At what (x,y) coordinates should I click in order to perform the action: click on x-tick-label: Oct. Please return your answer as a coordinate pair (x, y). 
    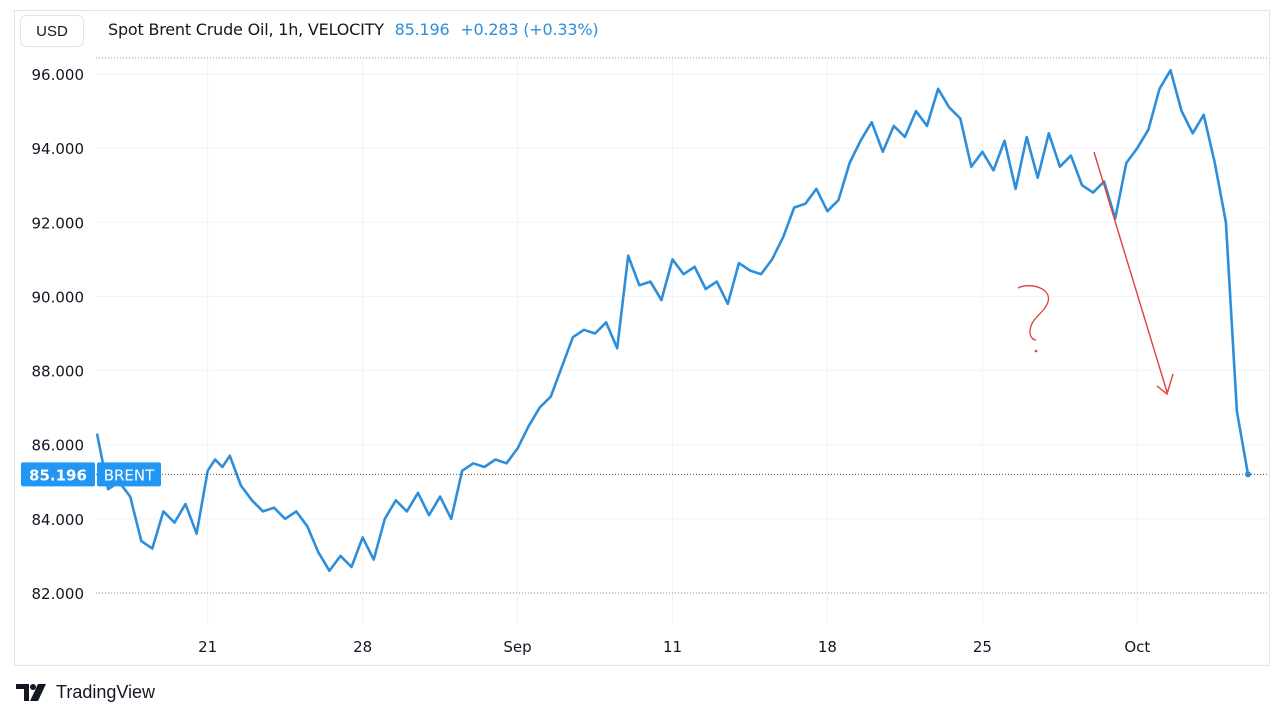
    Looking at the image, I should click on (1137, 647).